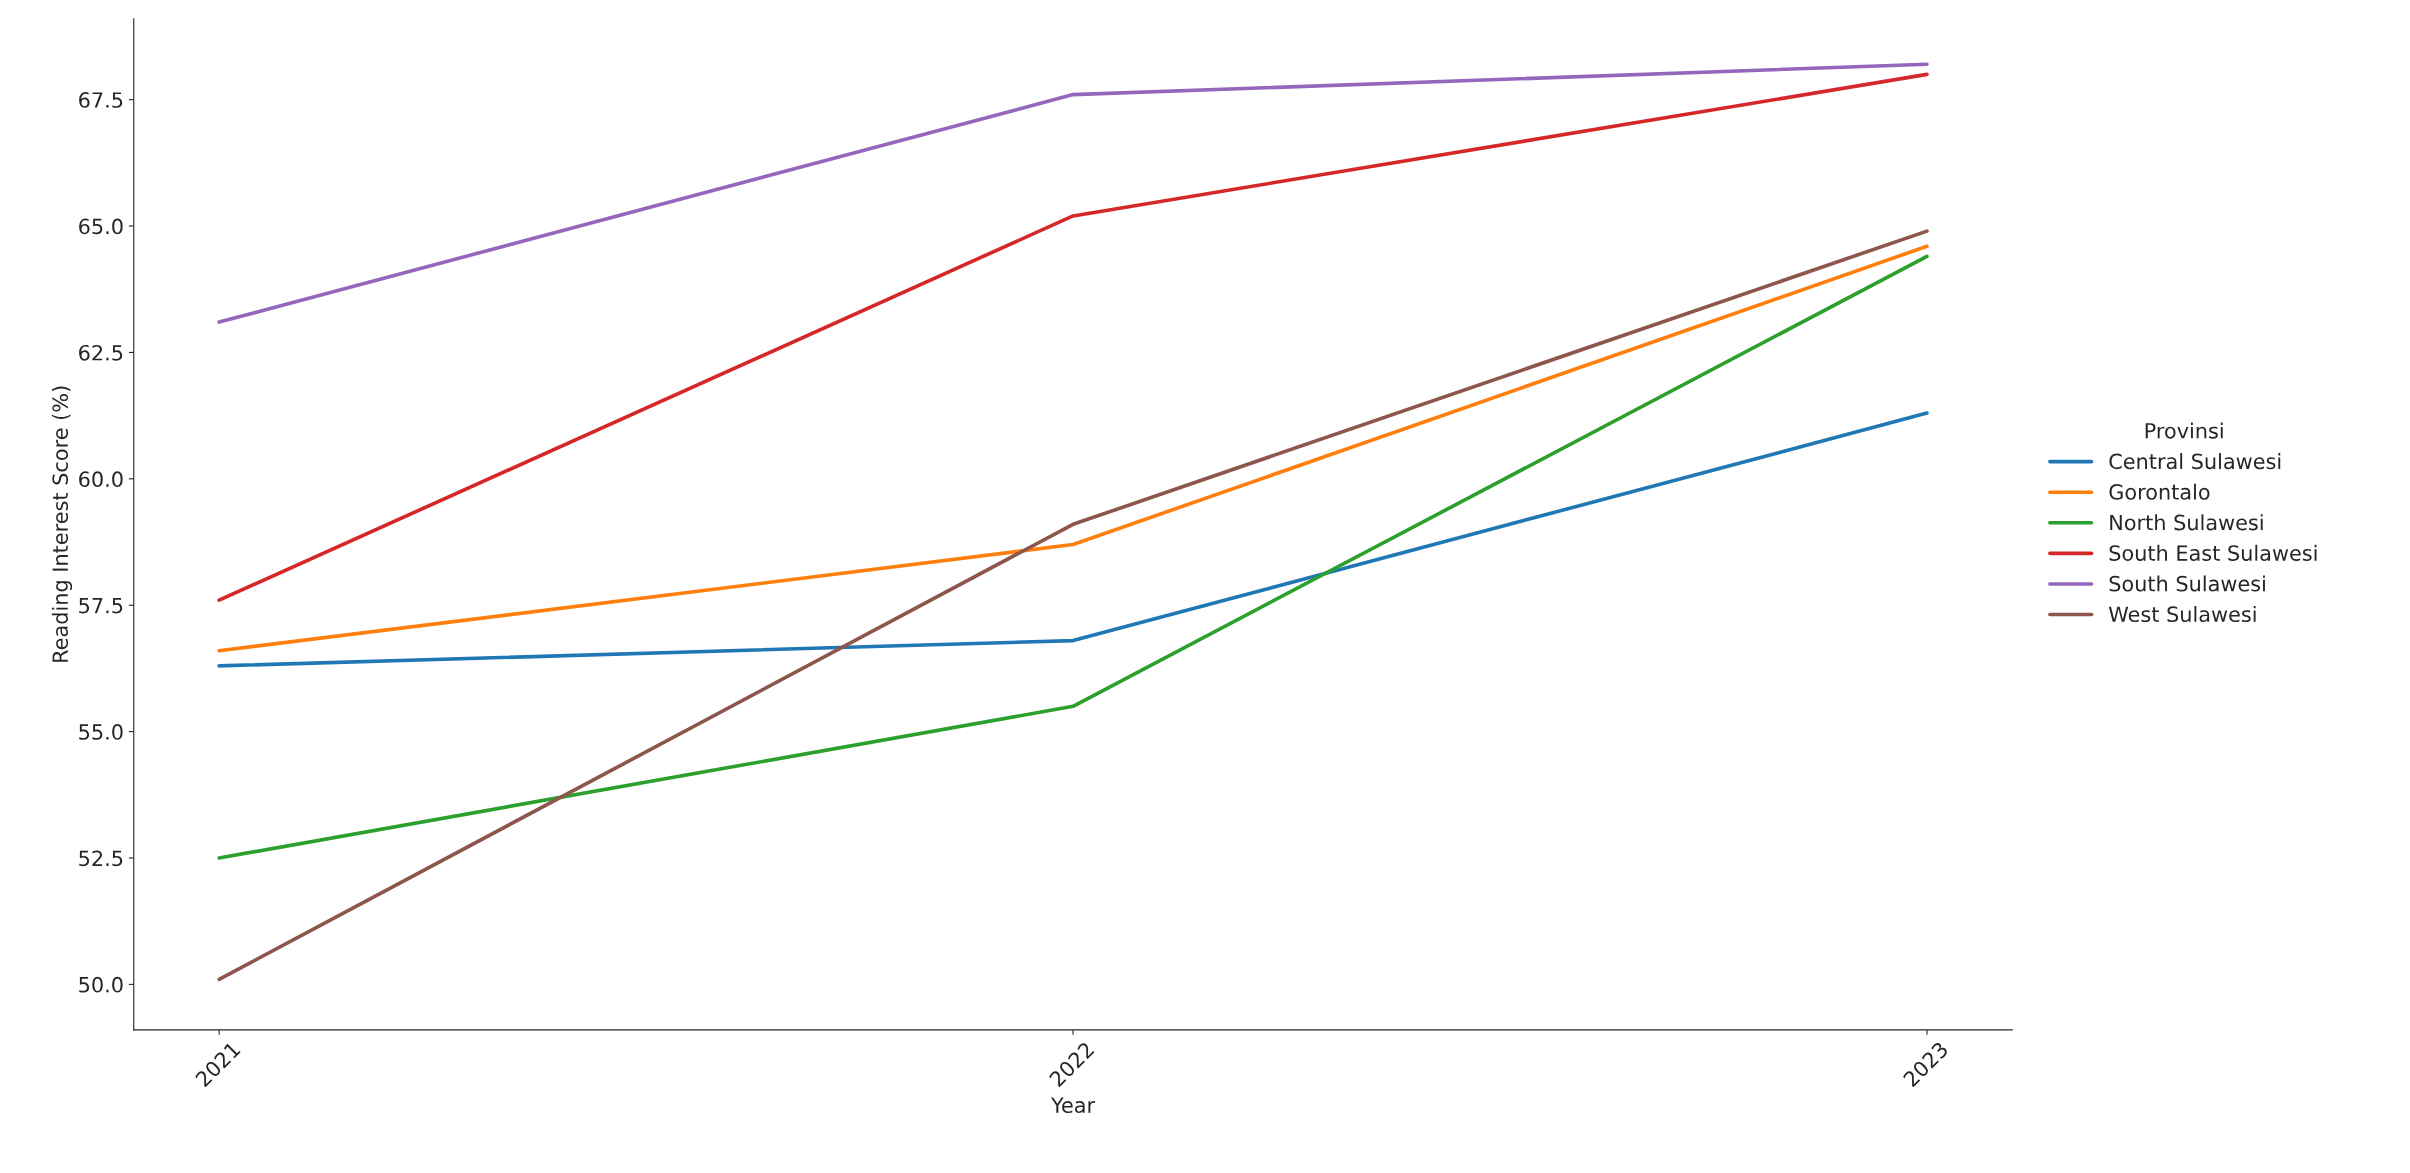 The image size is (2410, 1173). What do you see at coordinates (101, 226) in the screenshot?
I see `y-tick-label: 65.0` at bounding box center [101, 226].